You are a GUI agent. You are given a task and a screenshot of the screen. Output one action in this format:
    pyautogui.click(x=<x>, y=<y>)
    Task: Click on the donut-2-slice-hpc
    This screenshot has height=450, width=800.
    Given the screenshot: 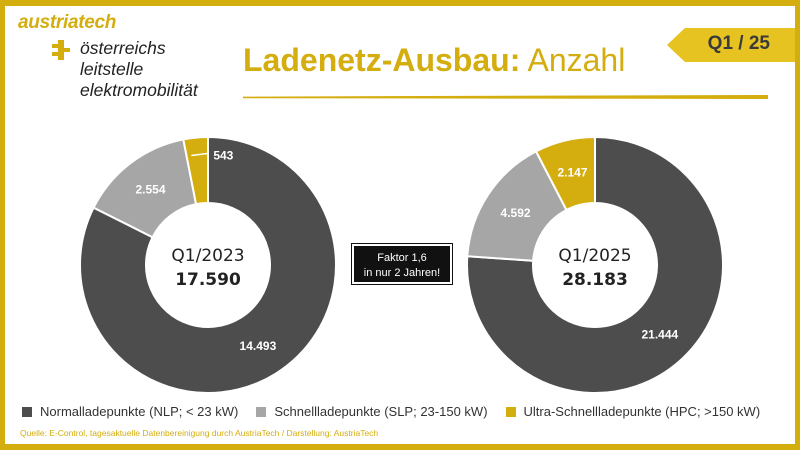 What is the action you would take?
    pyautogui.click(x=565, y=173)
    